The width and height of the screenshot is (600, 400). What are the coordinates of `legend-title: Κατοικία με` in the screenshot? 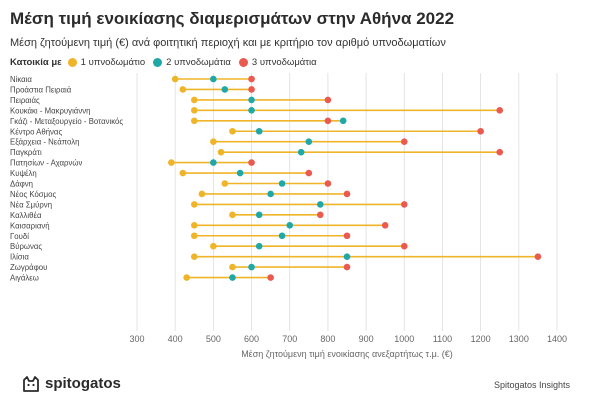 It's located at (36, 62).